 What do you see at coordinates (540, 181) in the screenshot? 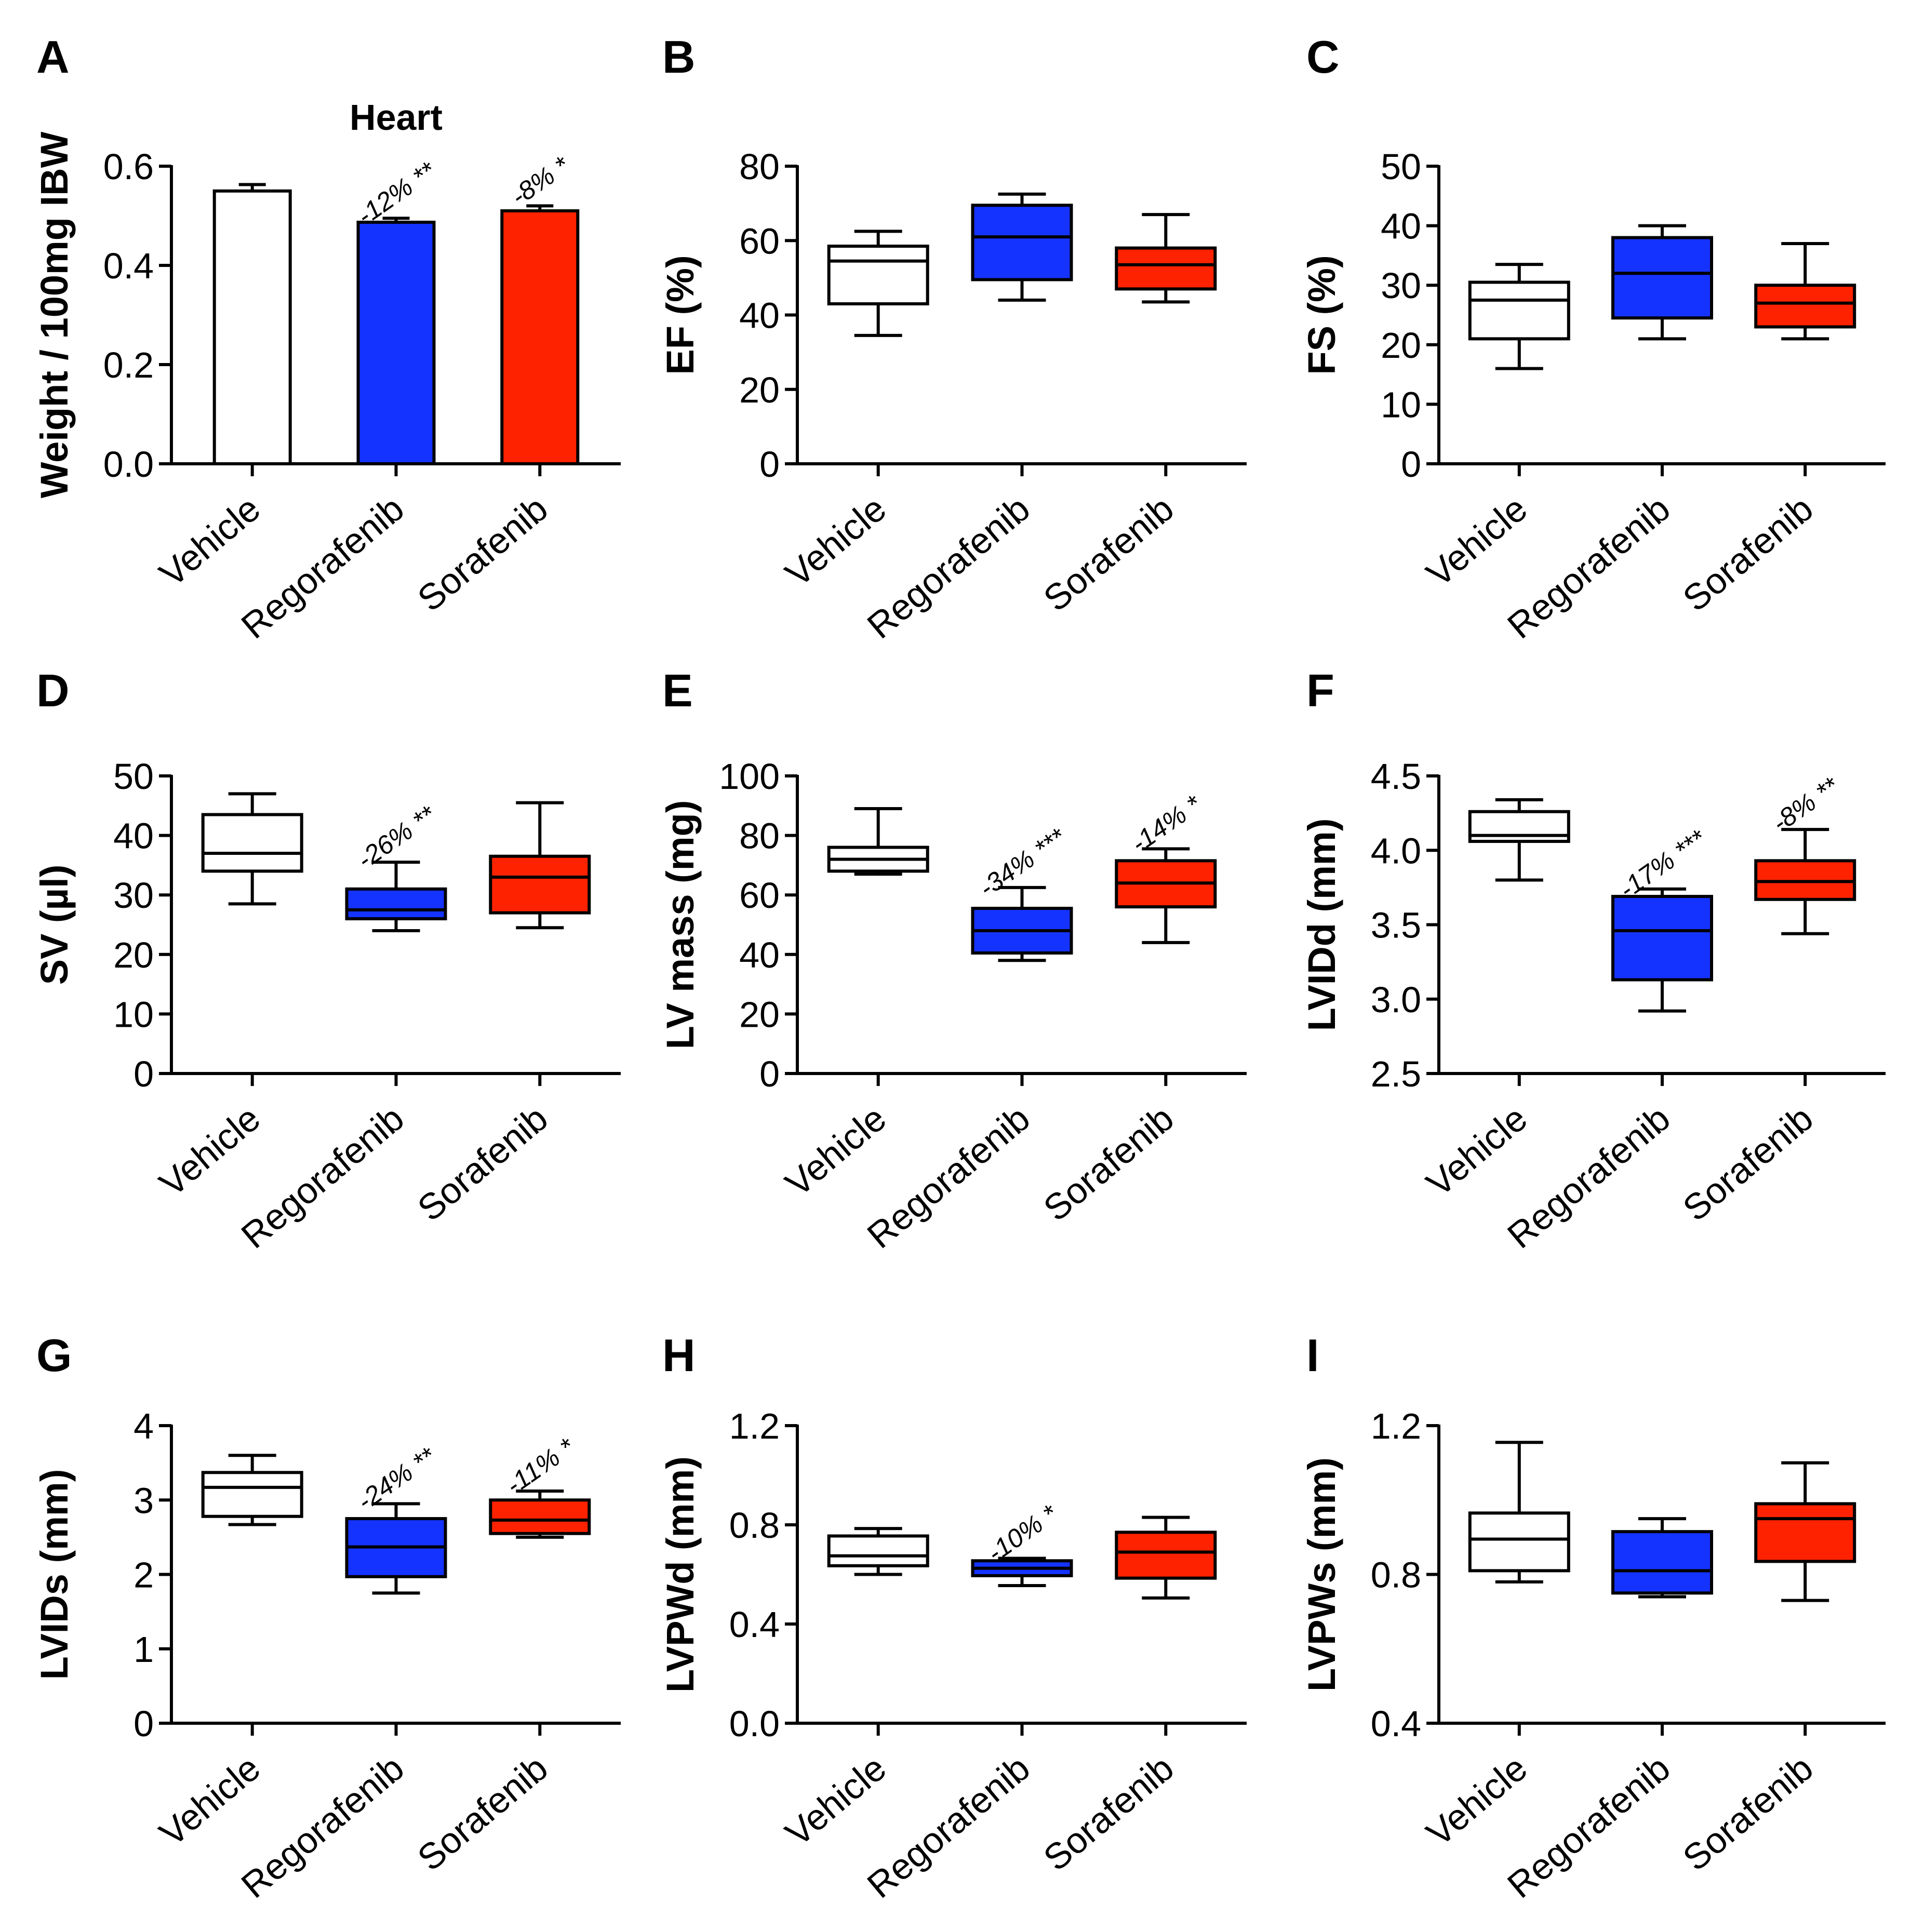
I see `significance-annotation: -8% *` at bounding box center [540, 181].